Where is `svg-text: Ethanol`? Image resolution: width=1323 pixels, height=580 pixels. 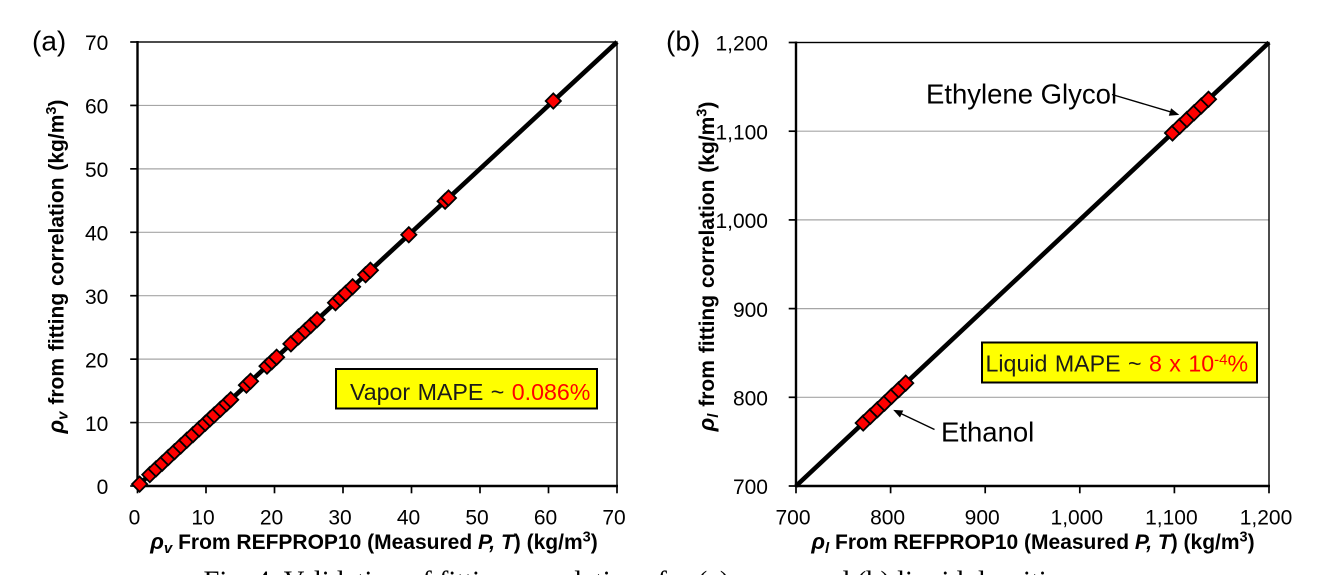
svg-text: Ethanol is located at coordinates (987, 432).